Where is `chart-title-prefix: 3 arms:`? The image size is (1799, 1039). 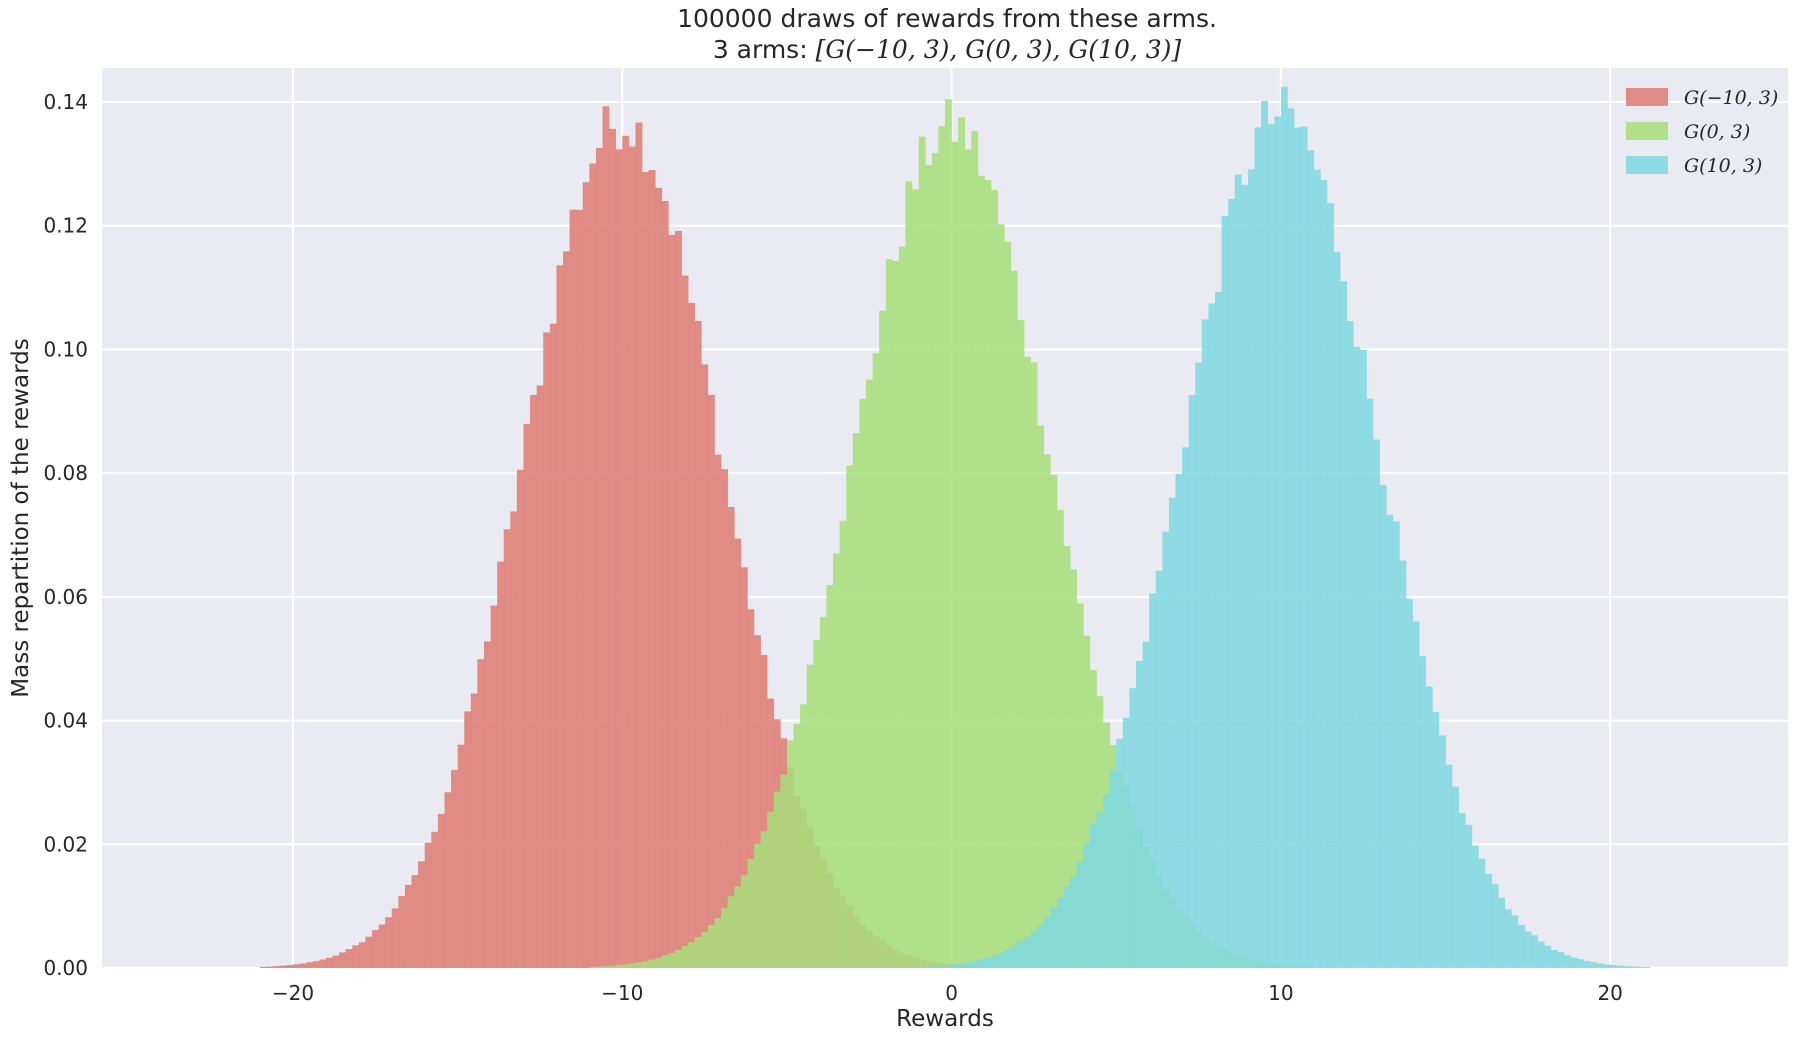
chart-title-prefix: 3 arms: is located at coordinates (764, 49).